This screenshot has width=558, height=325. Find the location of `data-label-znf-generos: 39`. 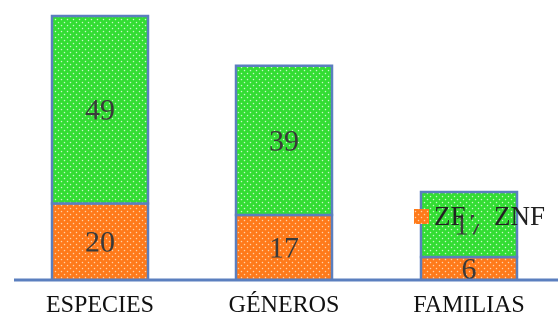

data-label-znf-generos: 39 is located at coordinates (284, 140).